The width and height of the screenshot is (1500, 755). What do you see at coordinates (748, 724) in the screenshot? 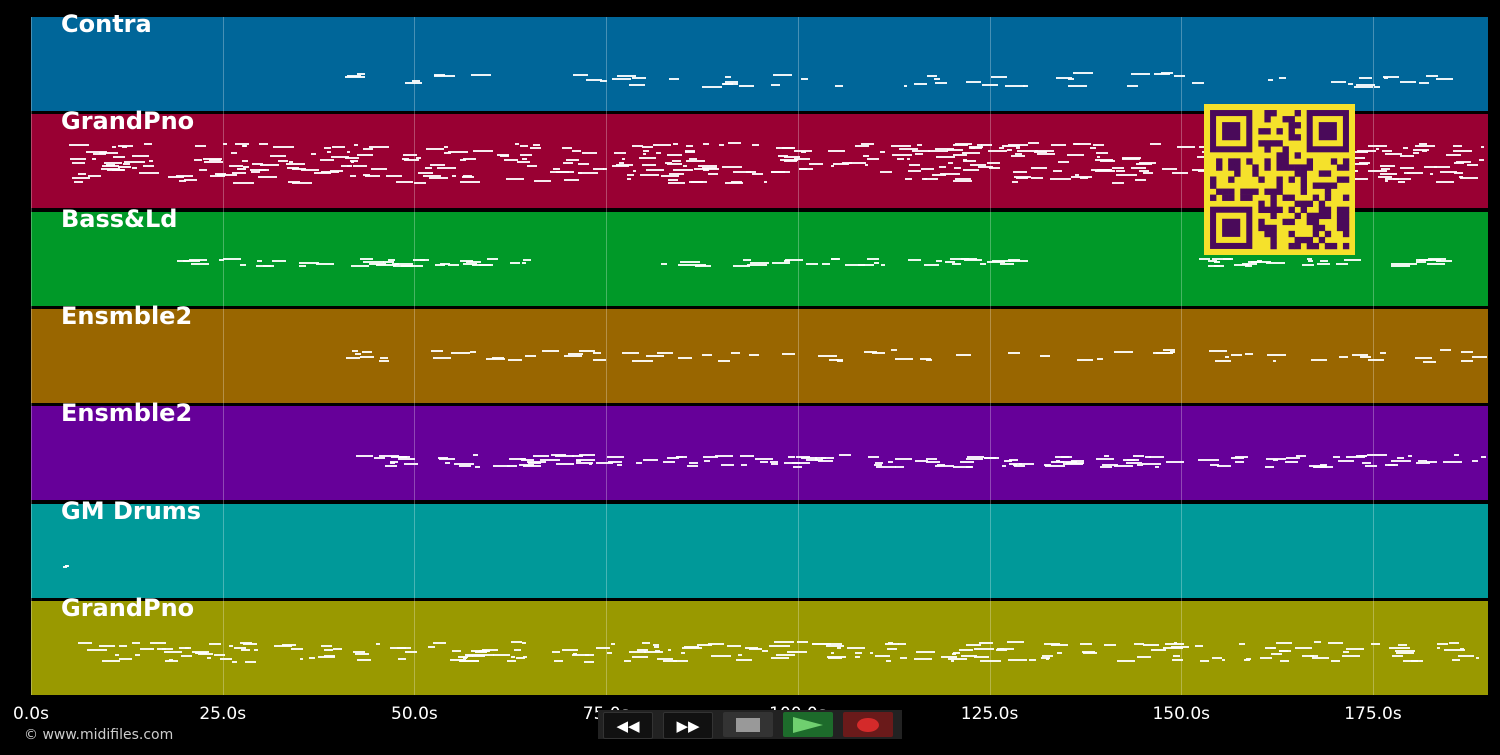
I see `stop-button` at bounding box center [748, 724].